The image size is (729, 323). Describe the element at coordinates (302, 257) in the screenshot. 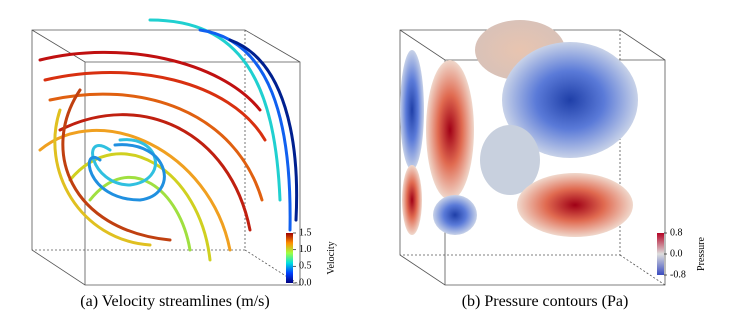

I see `colorbar-ticks: 1.5 1.0 0.5 0.0` at that location.